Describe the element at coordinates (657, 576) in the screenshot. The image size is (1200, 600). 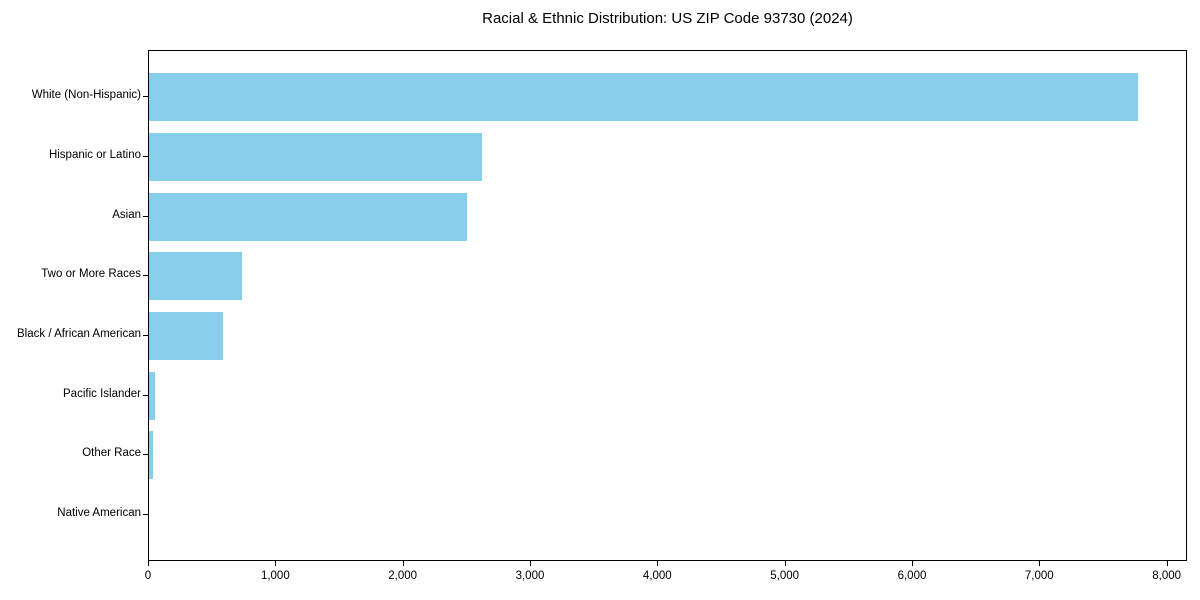
I see `x-tick-label: 4,000` at that location.